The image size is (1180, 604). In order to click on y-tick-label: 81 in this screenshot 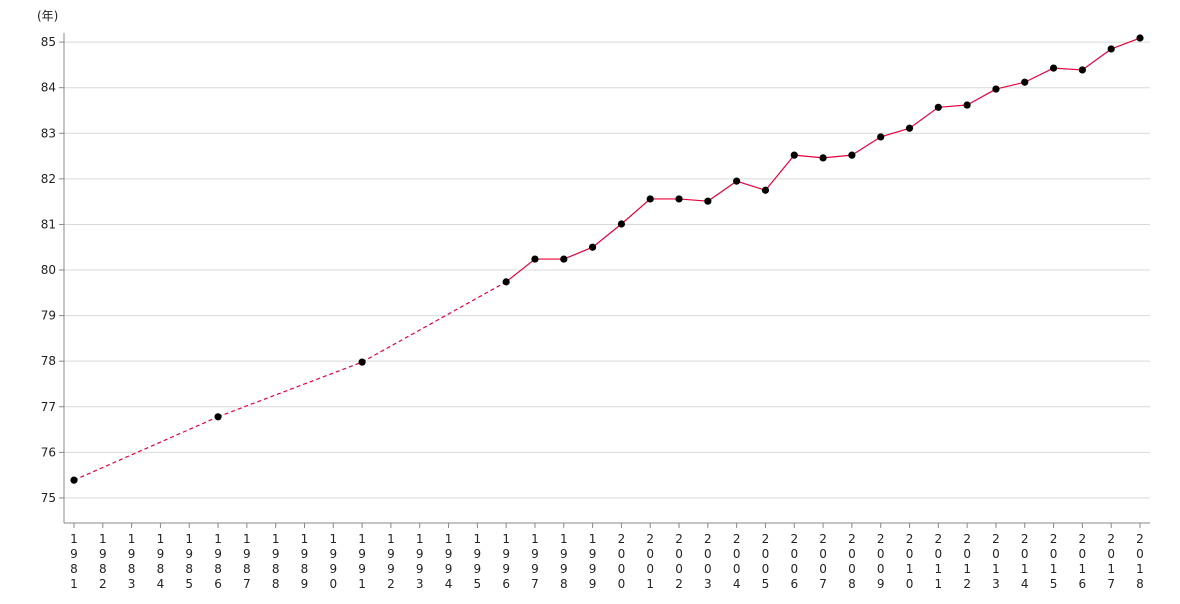, I will do `click(48, 224)`.